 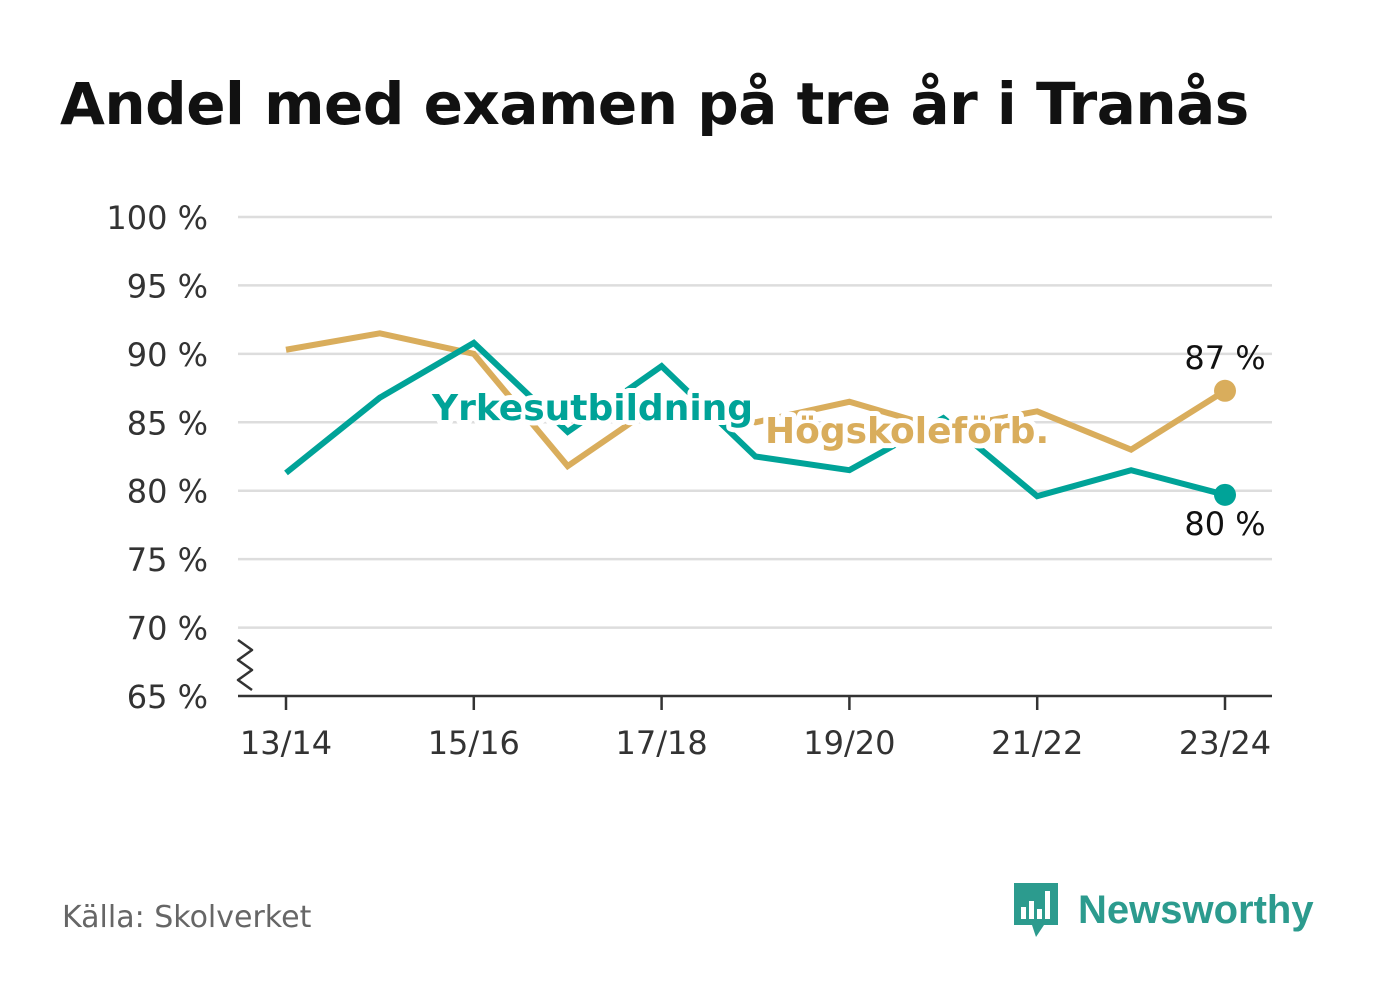 I want to click on bar-chart-speech-bubble-icon, so click(x=1036, y=910).